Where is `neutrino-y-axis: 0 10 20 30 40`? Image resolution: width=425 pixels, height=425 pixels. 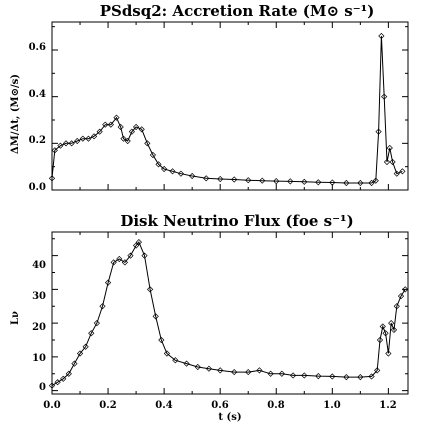 neutrino-y-axis: 0 10 20 30 40 is located at coordinates (39, 326).